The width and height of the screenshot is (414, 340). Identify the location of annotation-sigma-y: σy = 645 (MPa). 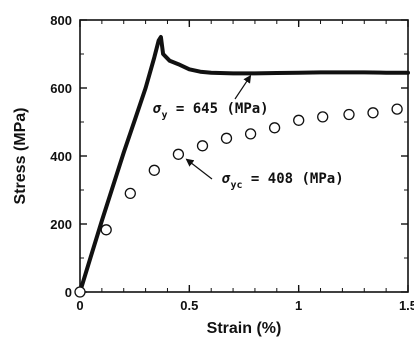
(210, 97).